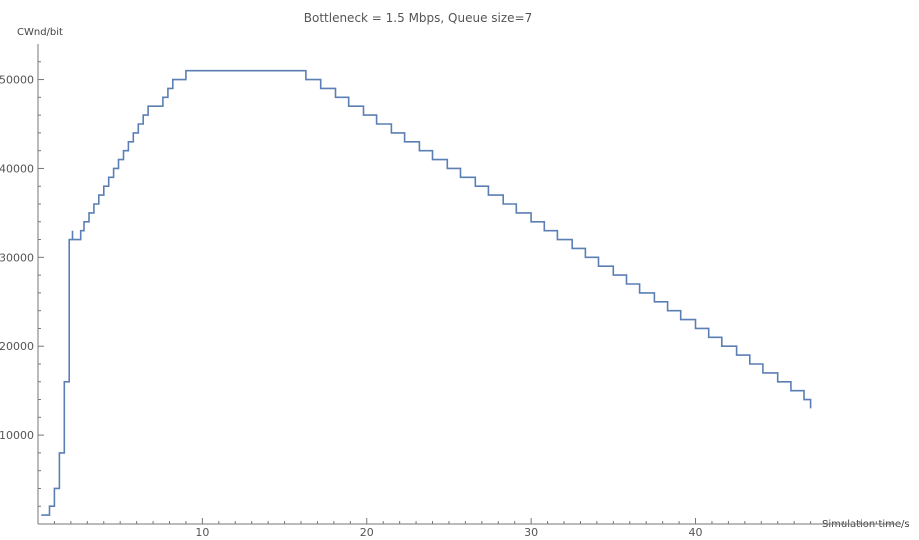 The width and height of the screenshot is (919, 540). What do you see at coordinates (531, 532) in the screenshot?
I see `x-tick-label: 30` at bounding box center [531, 532].